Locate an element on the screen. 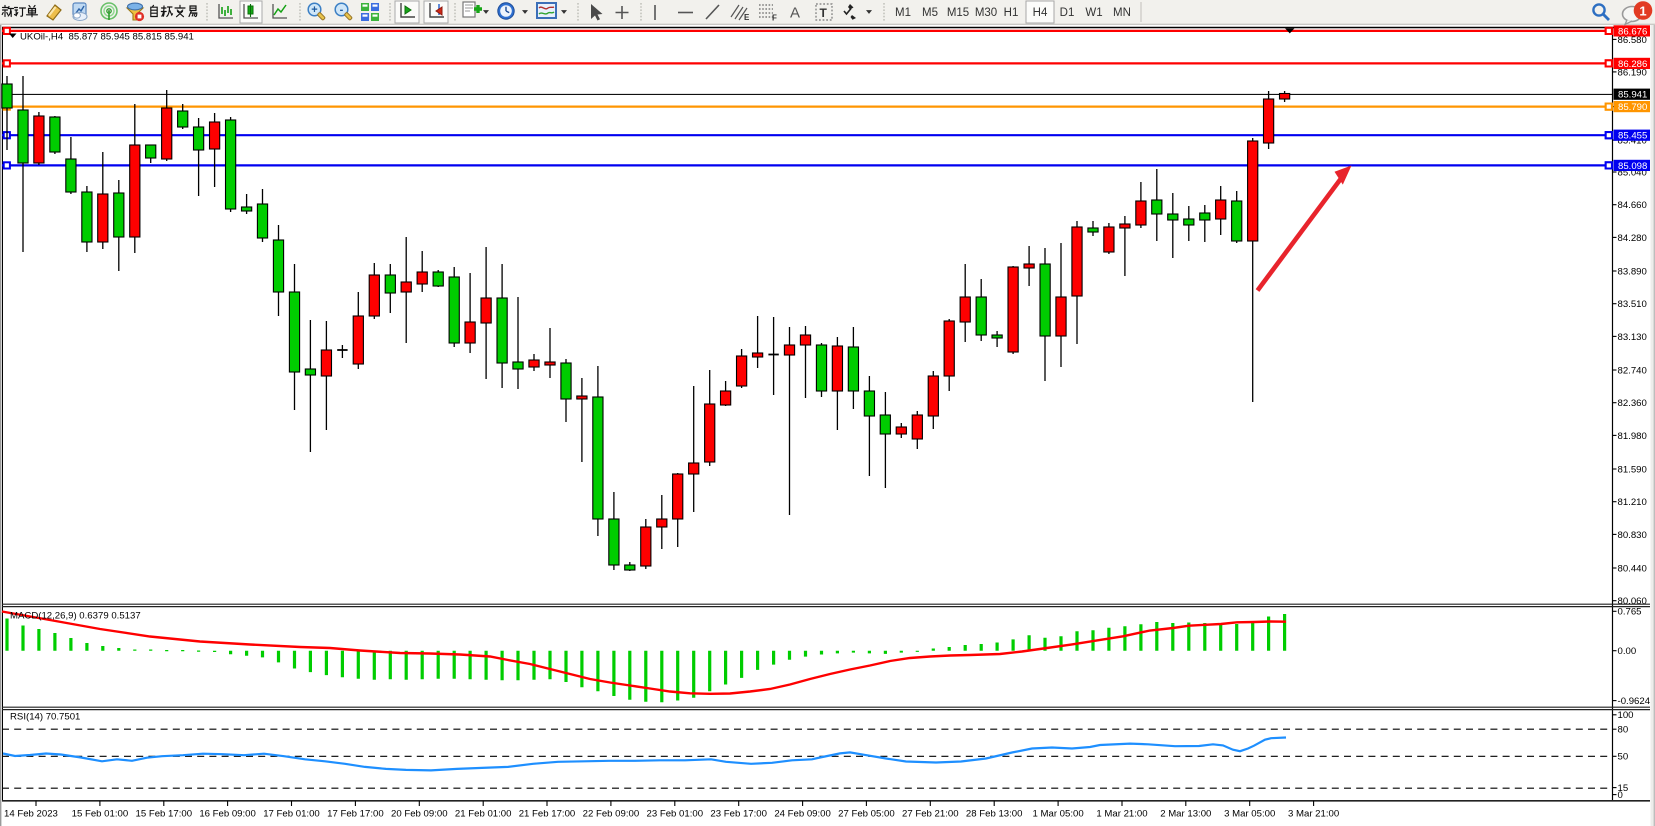 This screenshot has height=826, width=1655. svg-text: 85.410 is located at coordinates (1632, 141).